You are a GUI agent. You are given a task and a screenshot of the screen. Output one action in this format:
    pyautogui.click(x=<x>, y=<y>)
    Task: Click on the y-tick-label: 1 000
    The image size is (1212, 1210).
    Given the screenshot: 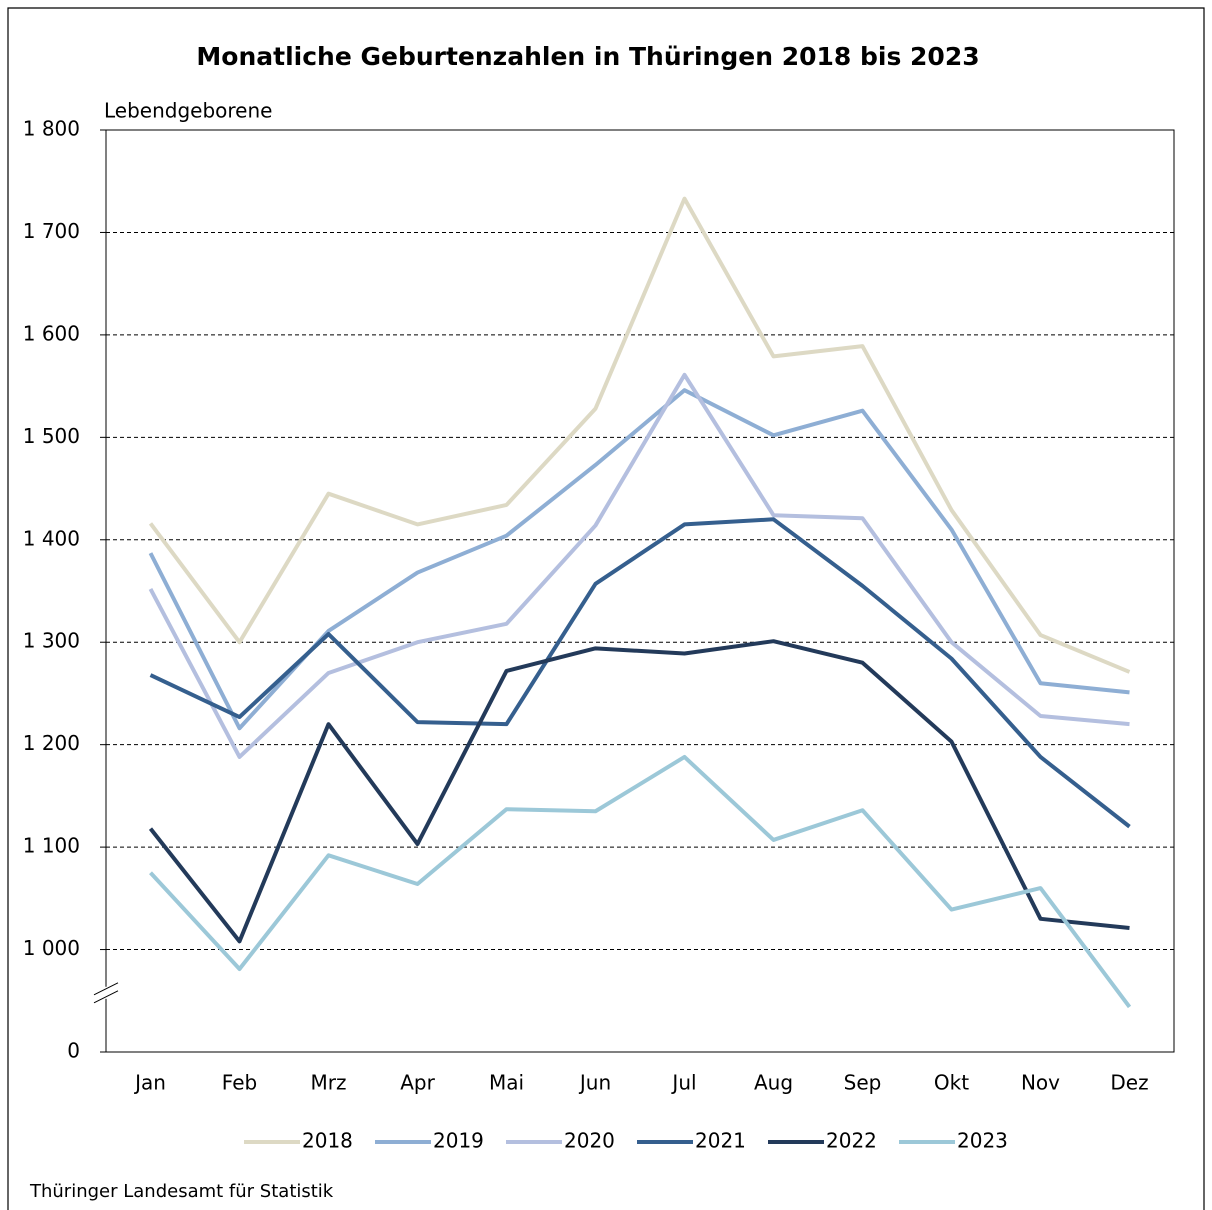 What is the action you would take?
    pyautogui.click(x=51, y=948)
    